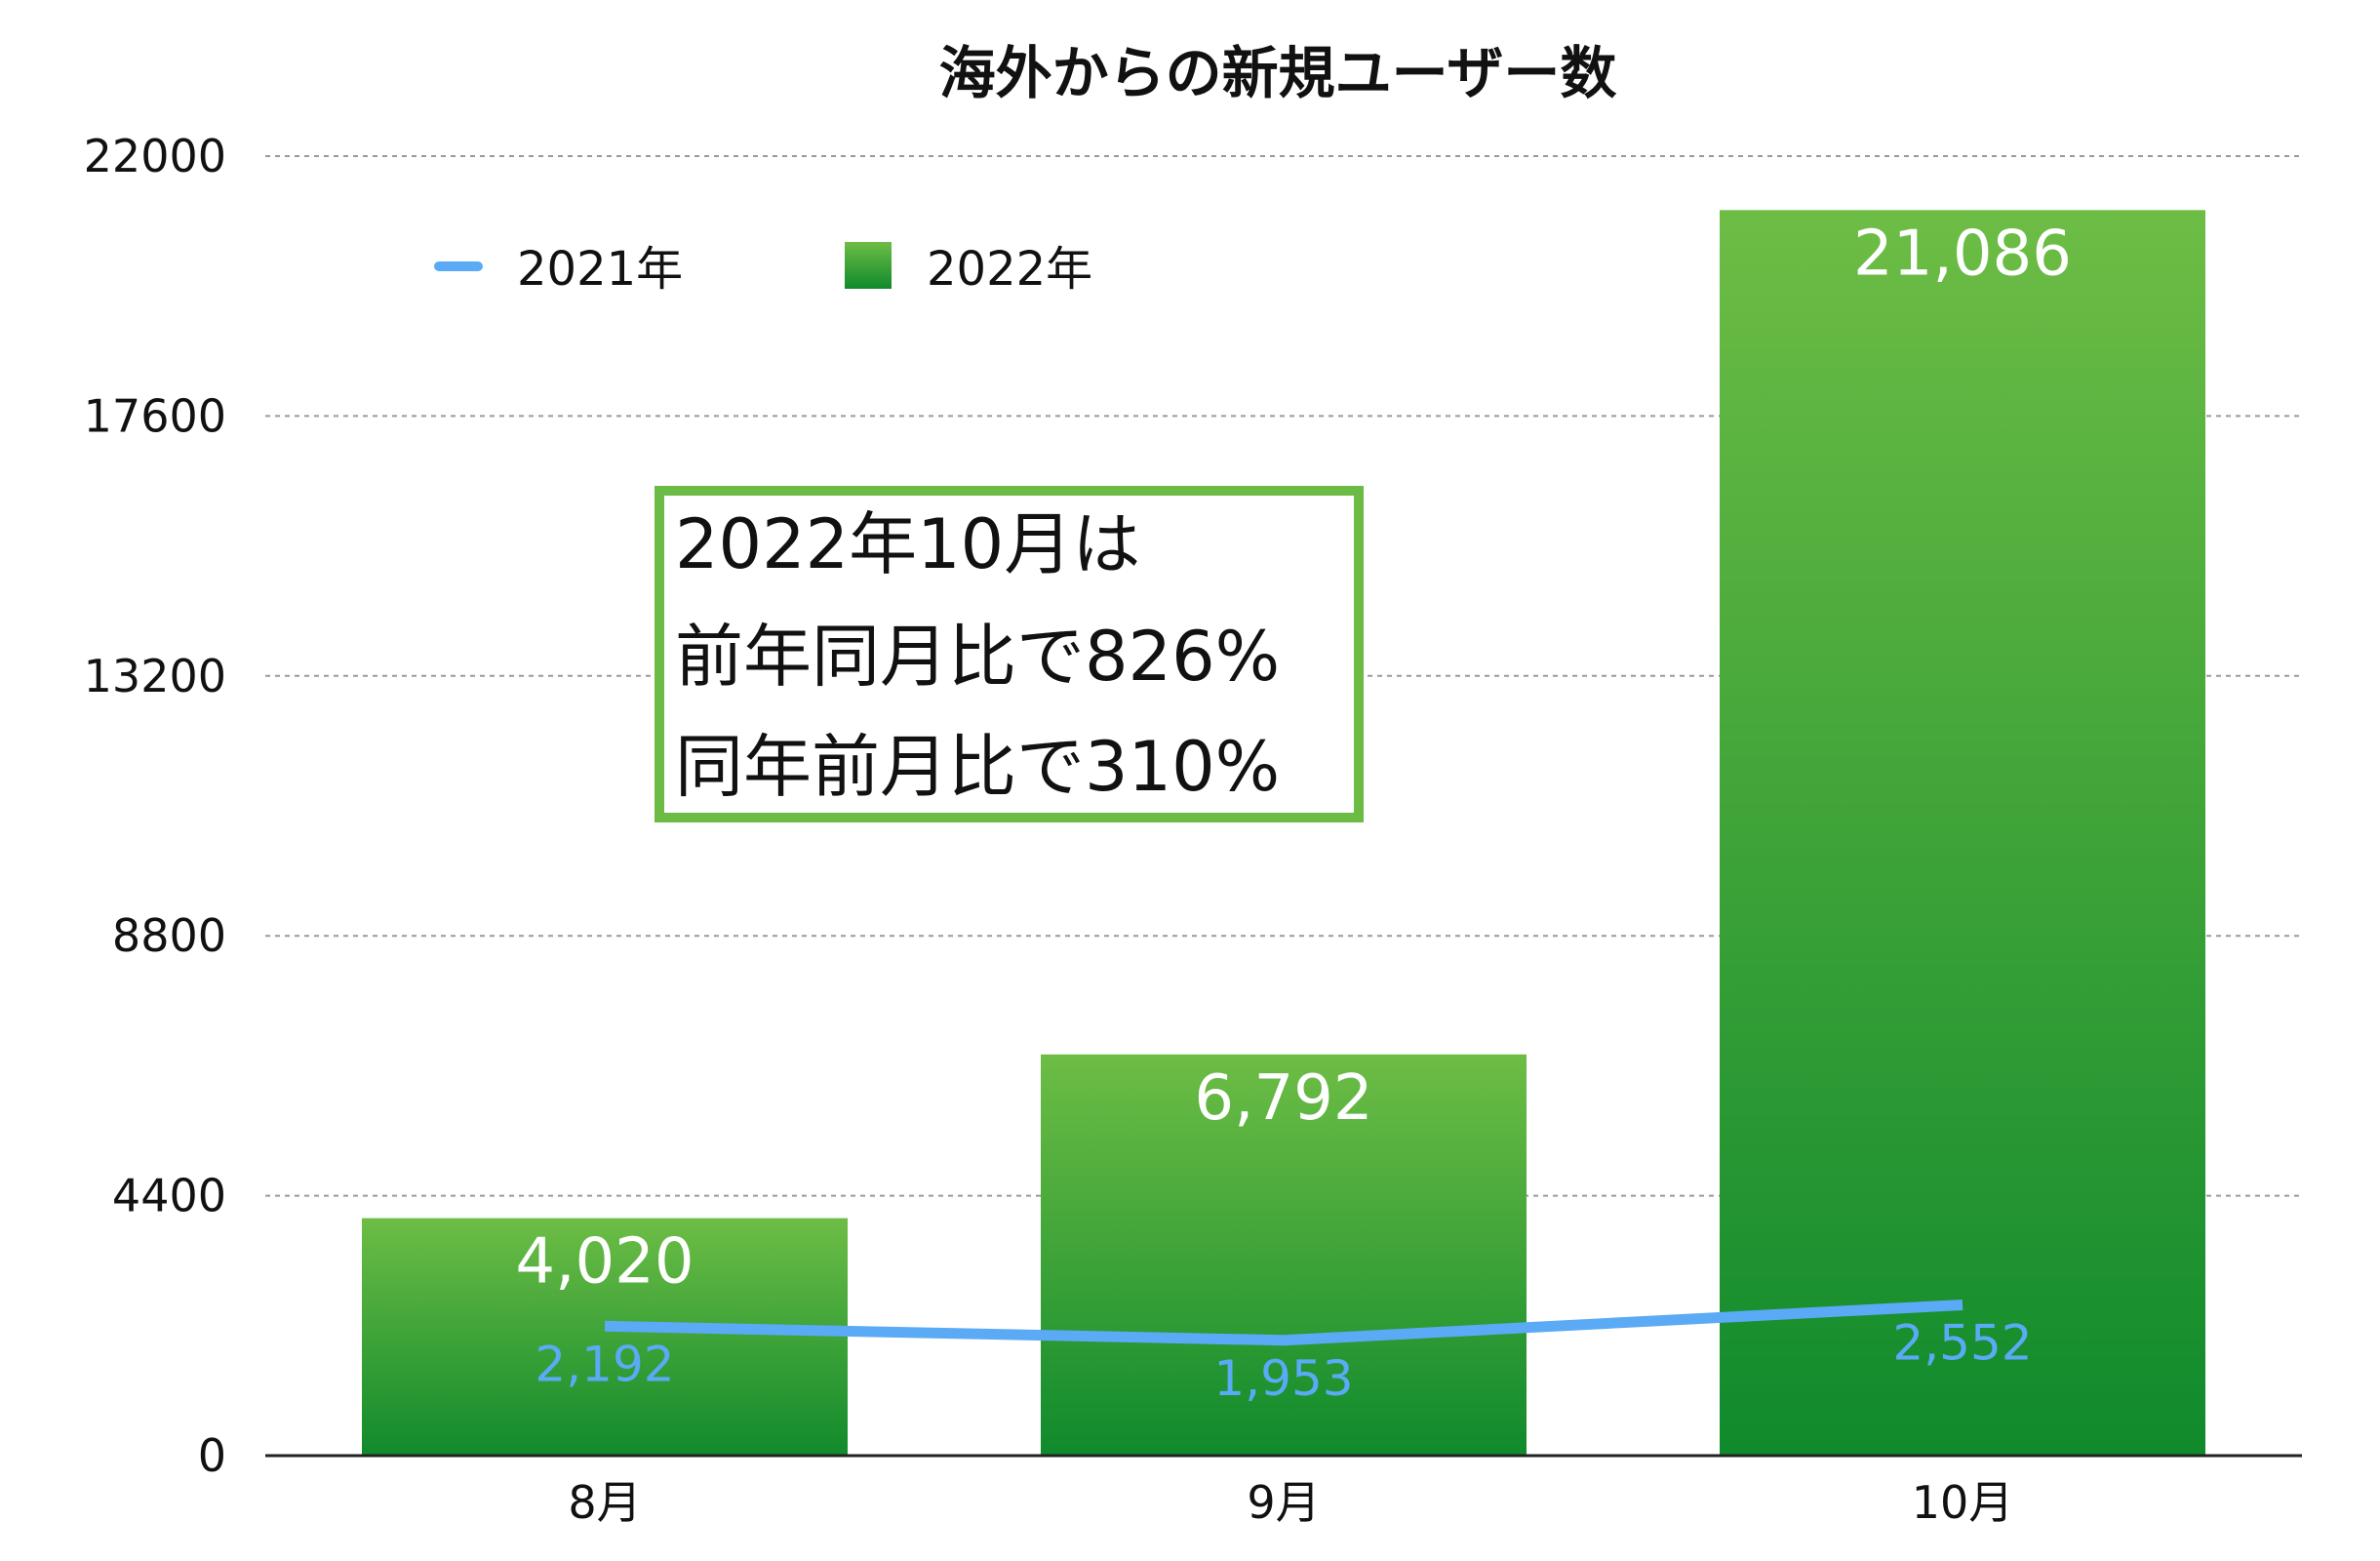 The height and width of the screenshot is (1561, 2380). What do you see at coordinates (1278, 73) in the screenshot?
I see `chart-title: 海外からの新規ユーザー数` at bounding box center [1278, 73].